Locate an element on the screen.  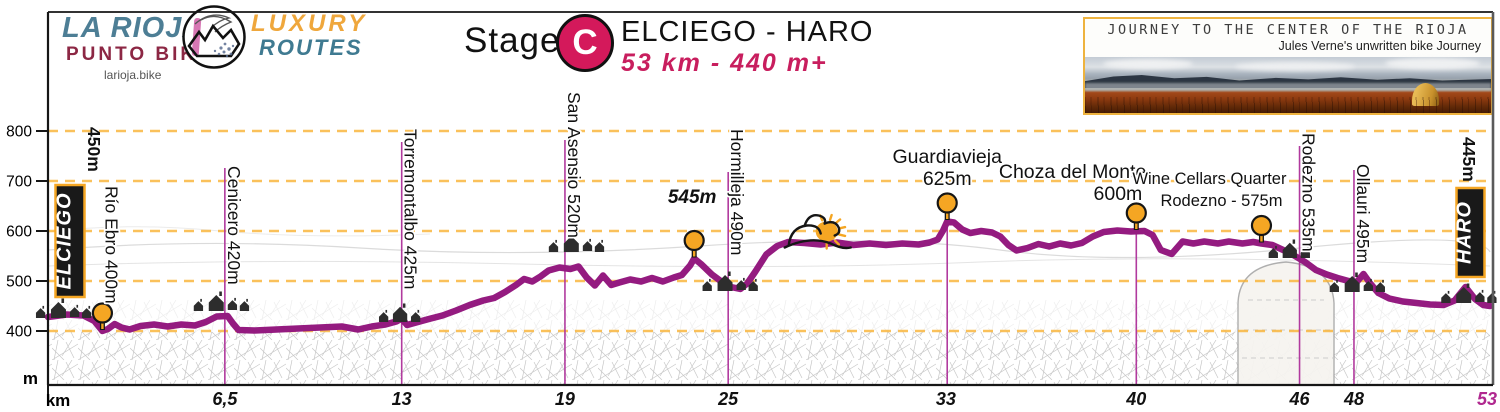
y-tick-label-800: 800 is located at coordinates (19, 132).